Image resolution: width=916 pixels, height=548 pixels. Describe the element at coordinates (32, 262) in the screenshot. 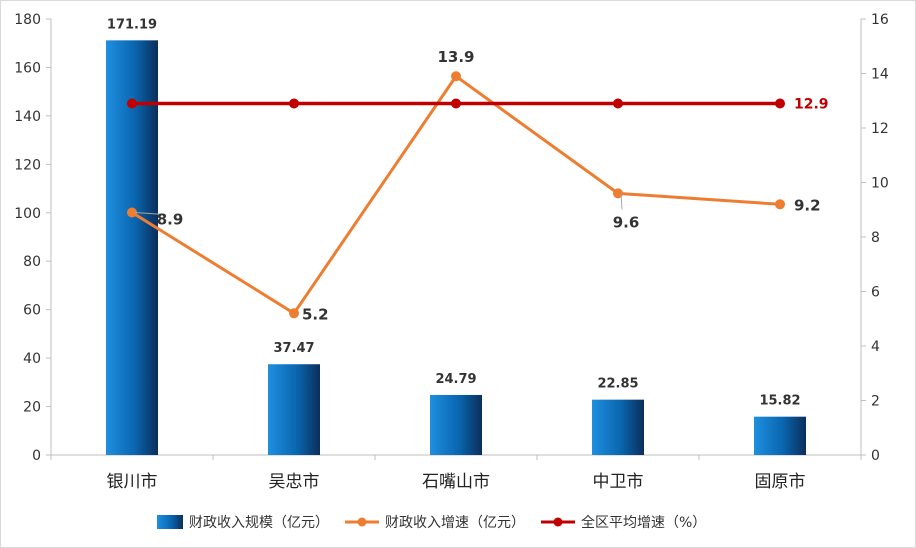

I see `y-left-tick-label: 80` at that location.